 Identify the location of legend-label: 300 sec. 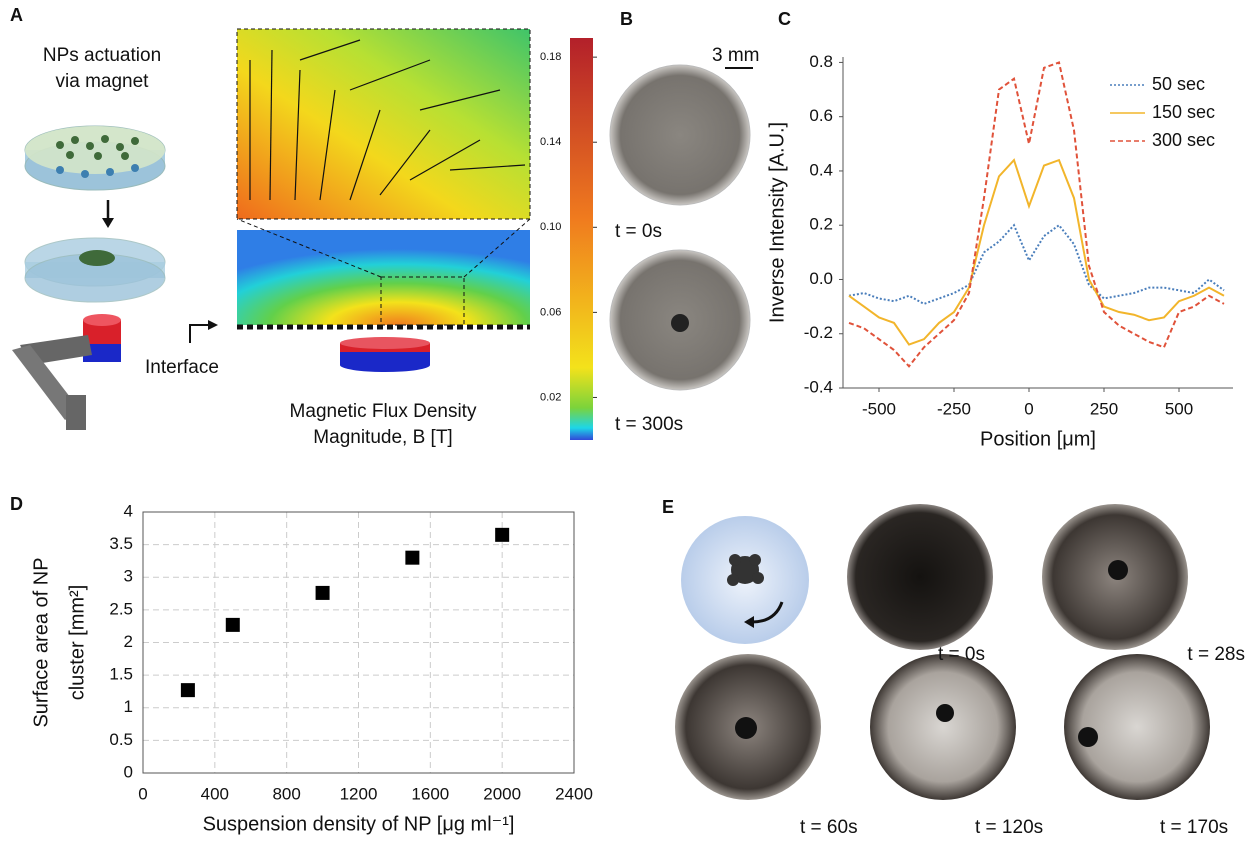
(1183, 140).